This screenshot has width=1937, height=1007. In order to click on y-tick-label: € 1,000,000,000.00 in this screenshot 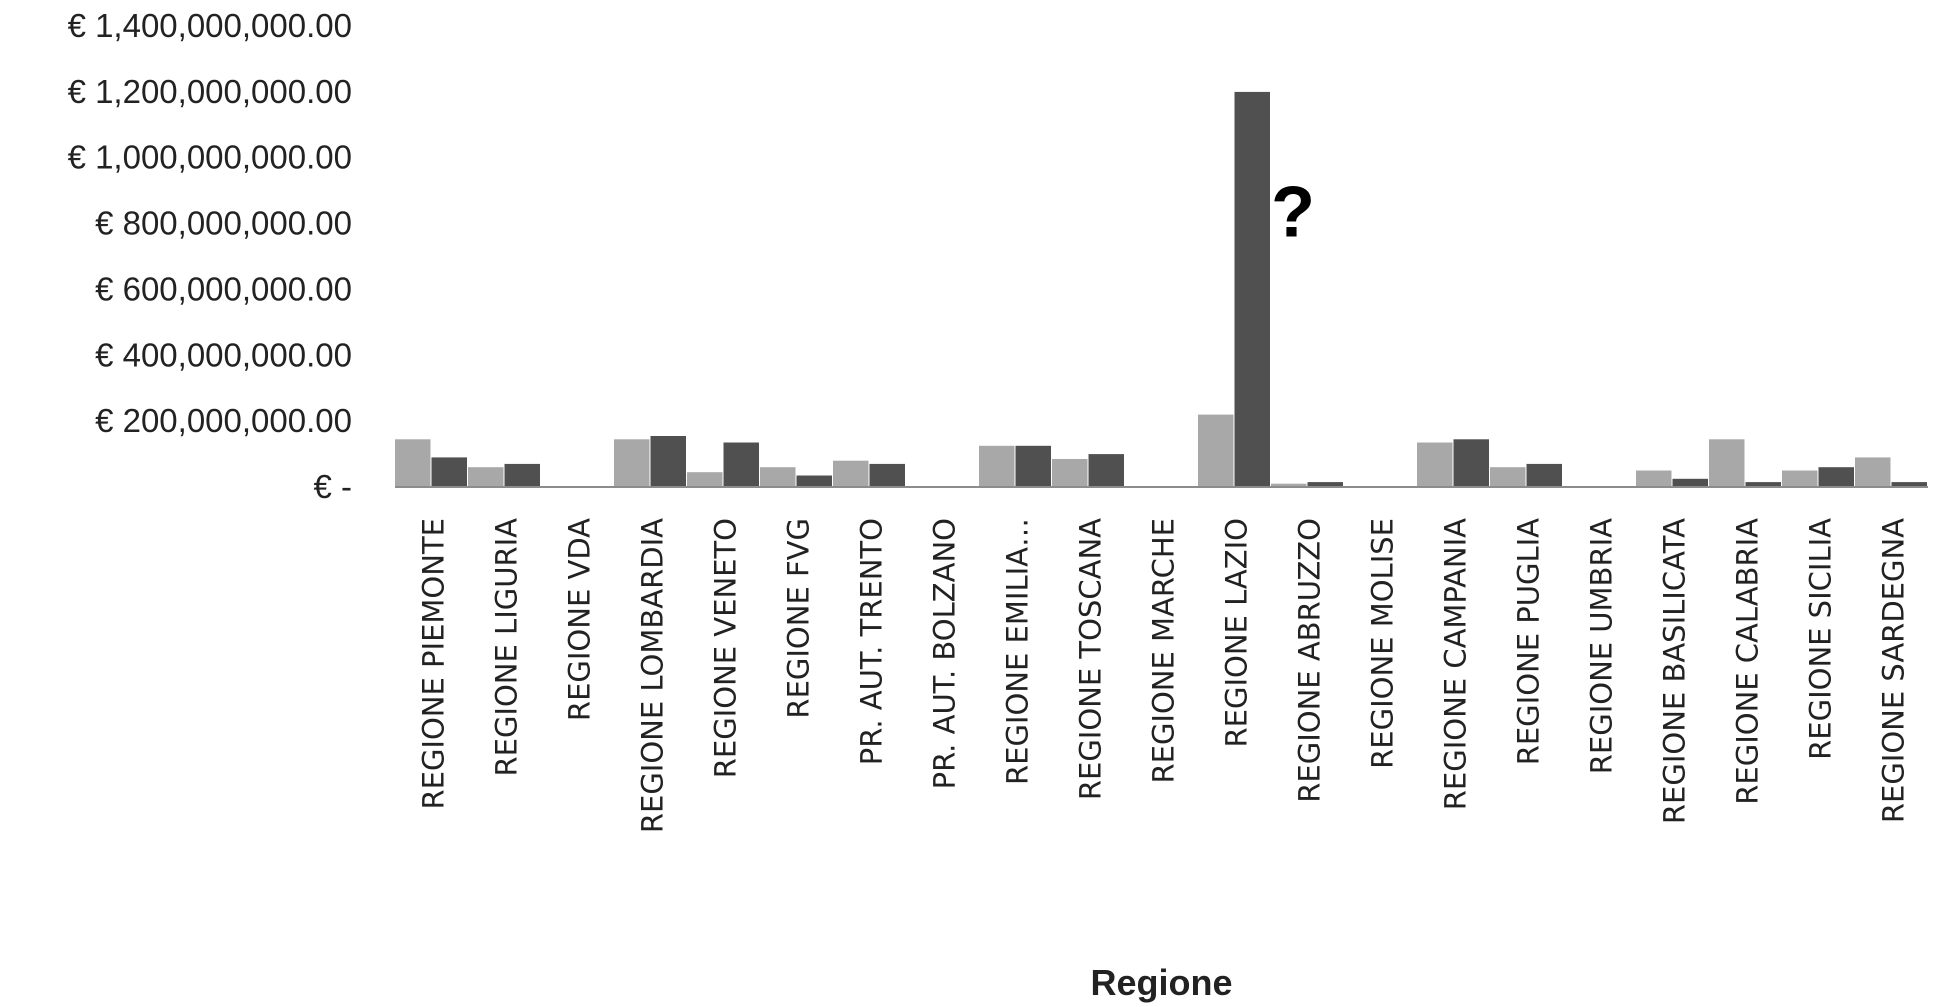, I will do `click(210, 157)`.